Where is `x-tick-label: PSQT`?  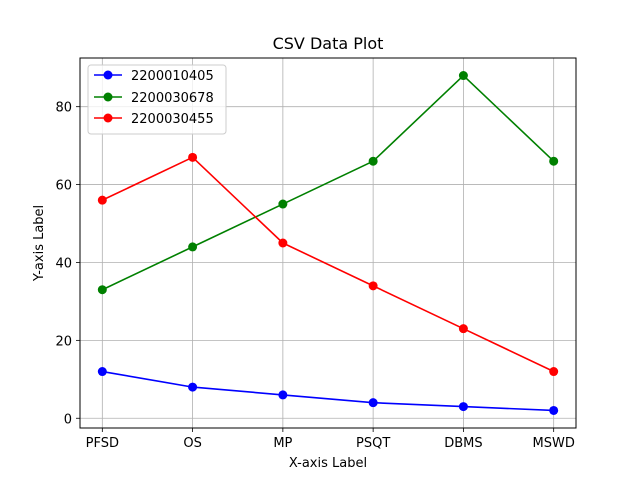
x-tick-label: PSQT is located at coordinates (373, 443).